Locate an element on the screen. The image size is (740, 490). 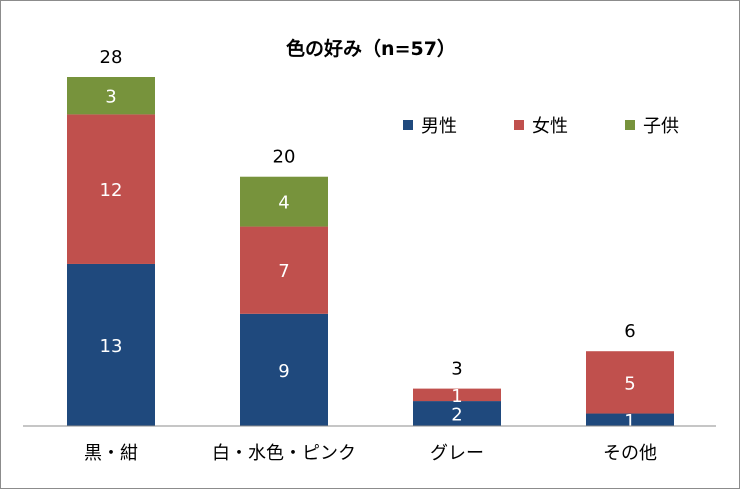
x-tick-label: その他 is located at coordinates (630, 453).